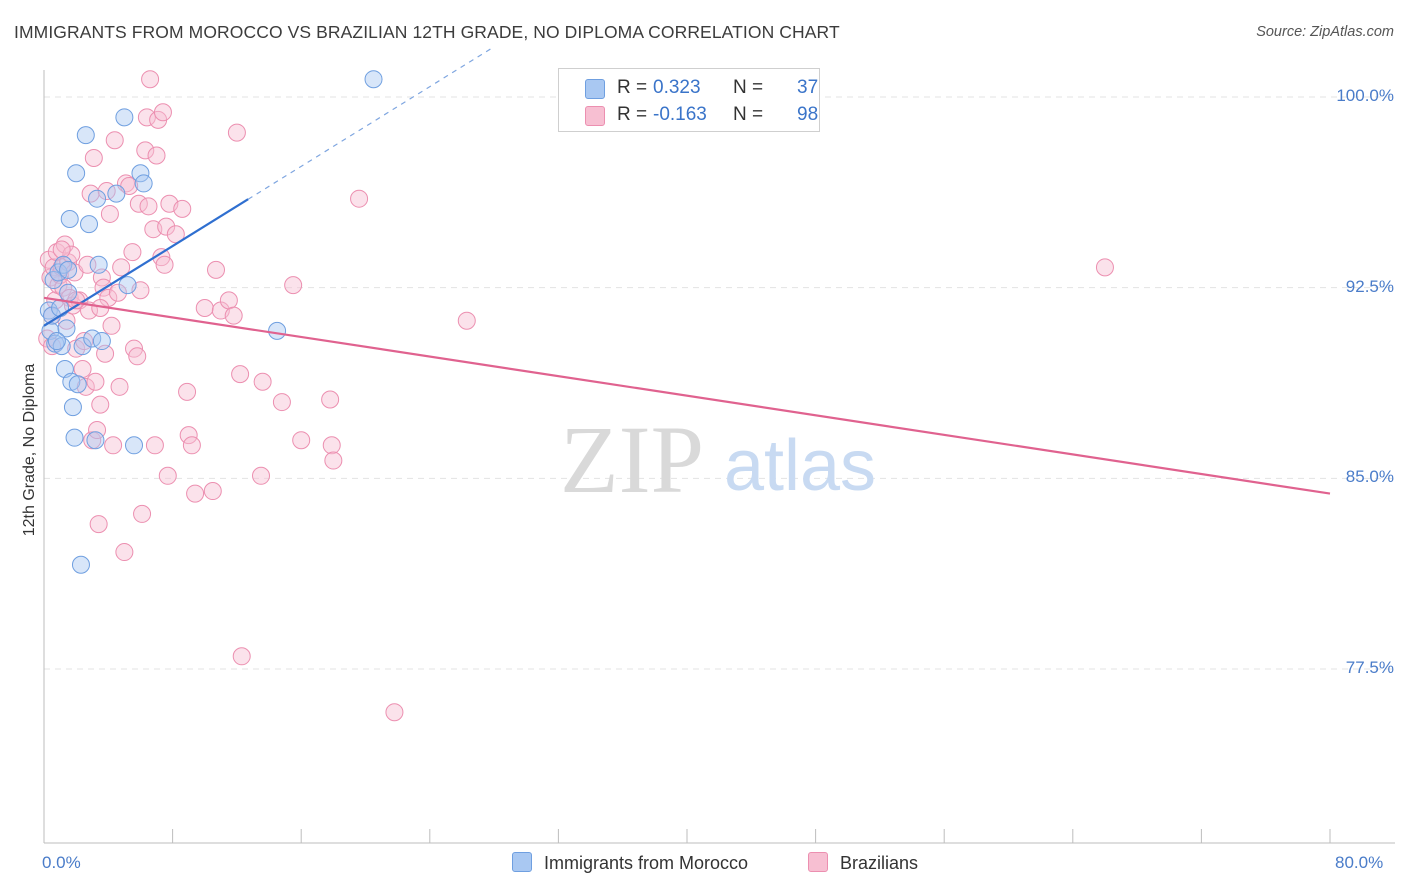  What do you see at coordinates (1369, 477) in the screenshot?
I see `y-tick-label: 85.0%` at bounding box center [1369, 477].